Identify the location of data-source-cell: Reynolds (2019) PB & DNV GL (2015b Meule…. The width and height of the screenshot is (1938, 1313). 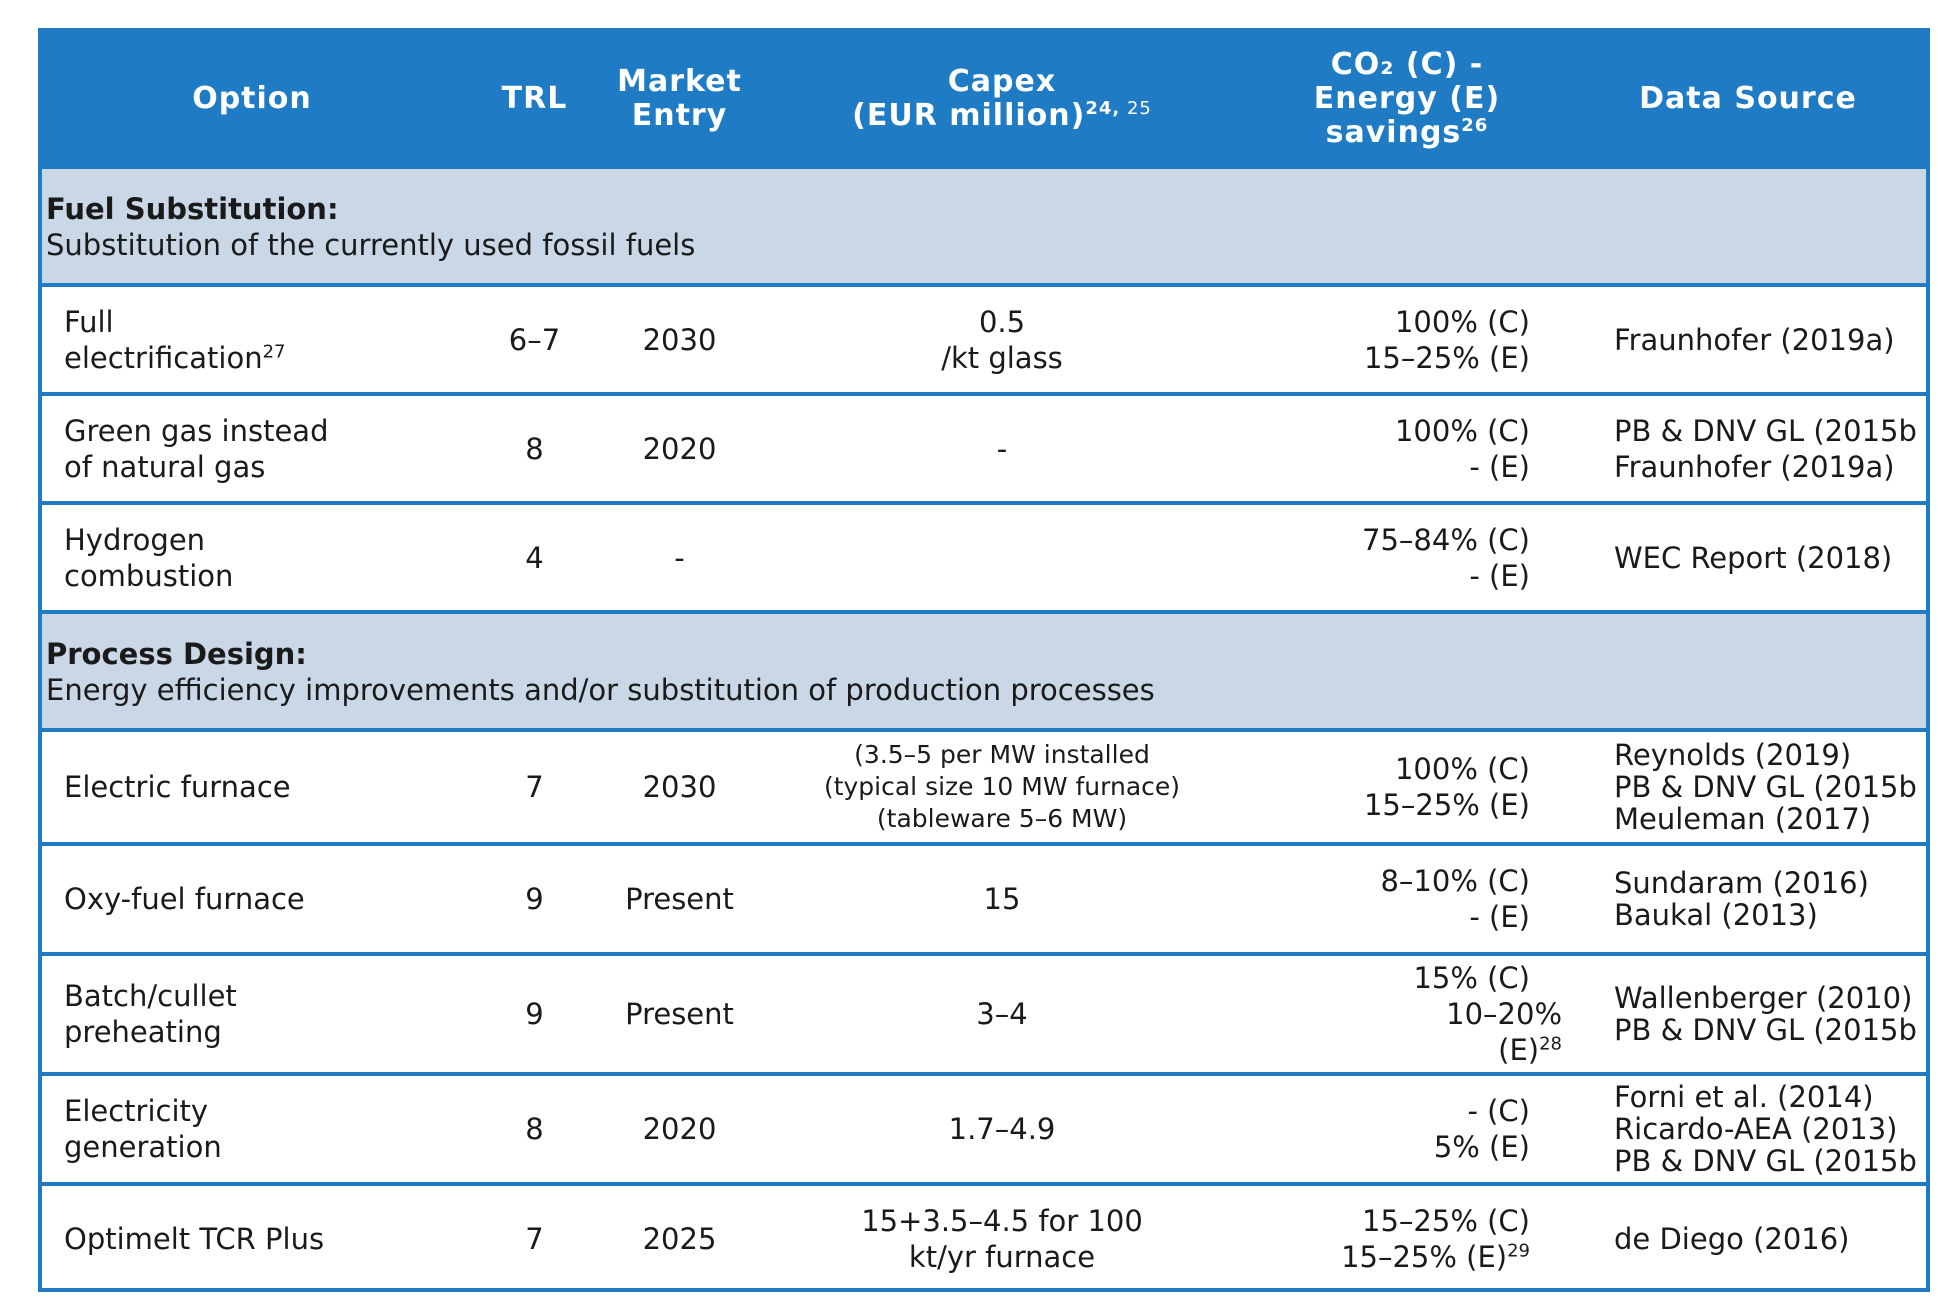
(1765, 787).